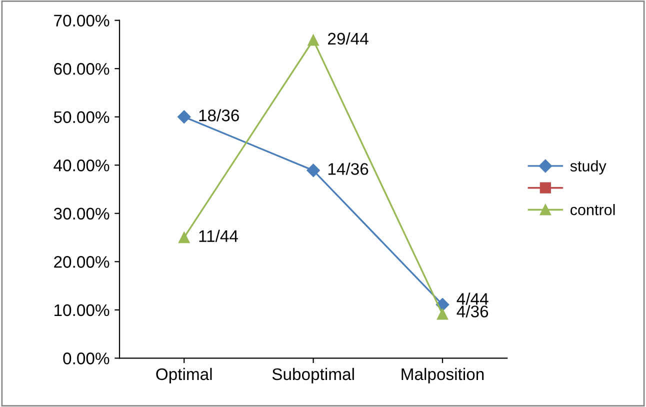 The width and height of the screenshot is (646, 407). What do you see at coordinates (82, 20) in the screenshot?
I see `y-tick-label: 70.00%` at bounding box center [82, 20].